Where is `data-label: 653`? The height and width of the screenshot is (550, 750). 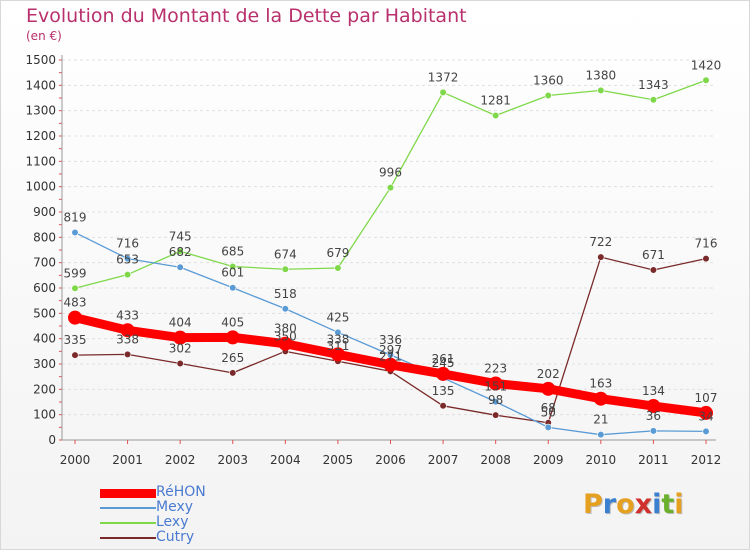 data-label: 653 is located at coordinates (127, 260).